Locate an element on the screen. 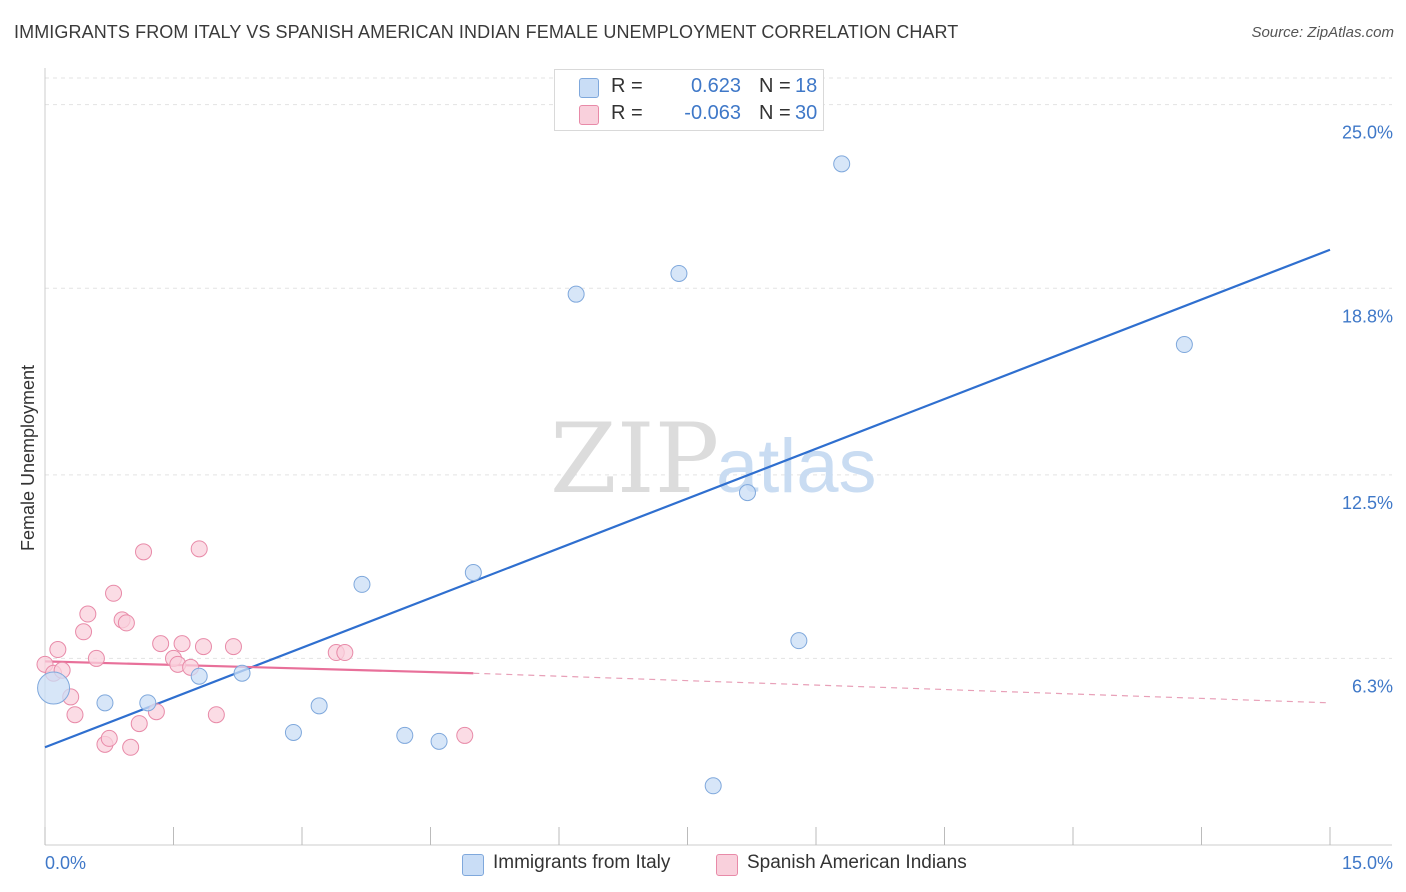 The height and width of the screenshot is (892, 1406). watermark: ZIP atlas is located at coordinates (713, 459).